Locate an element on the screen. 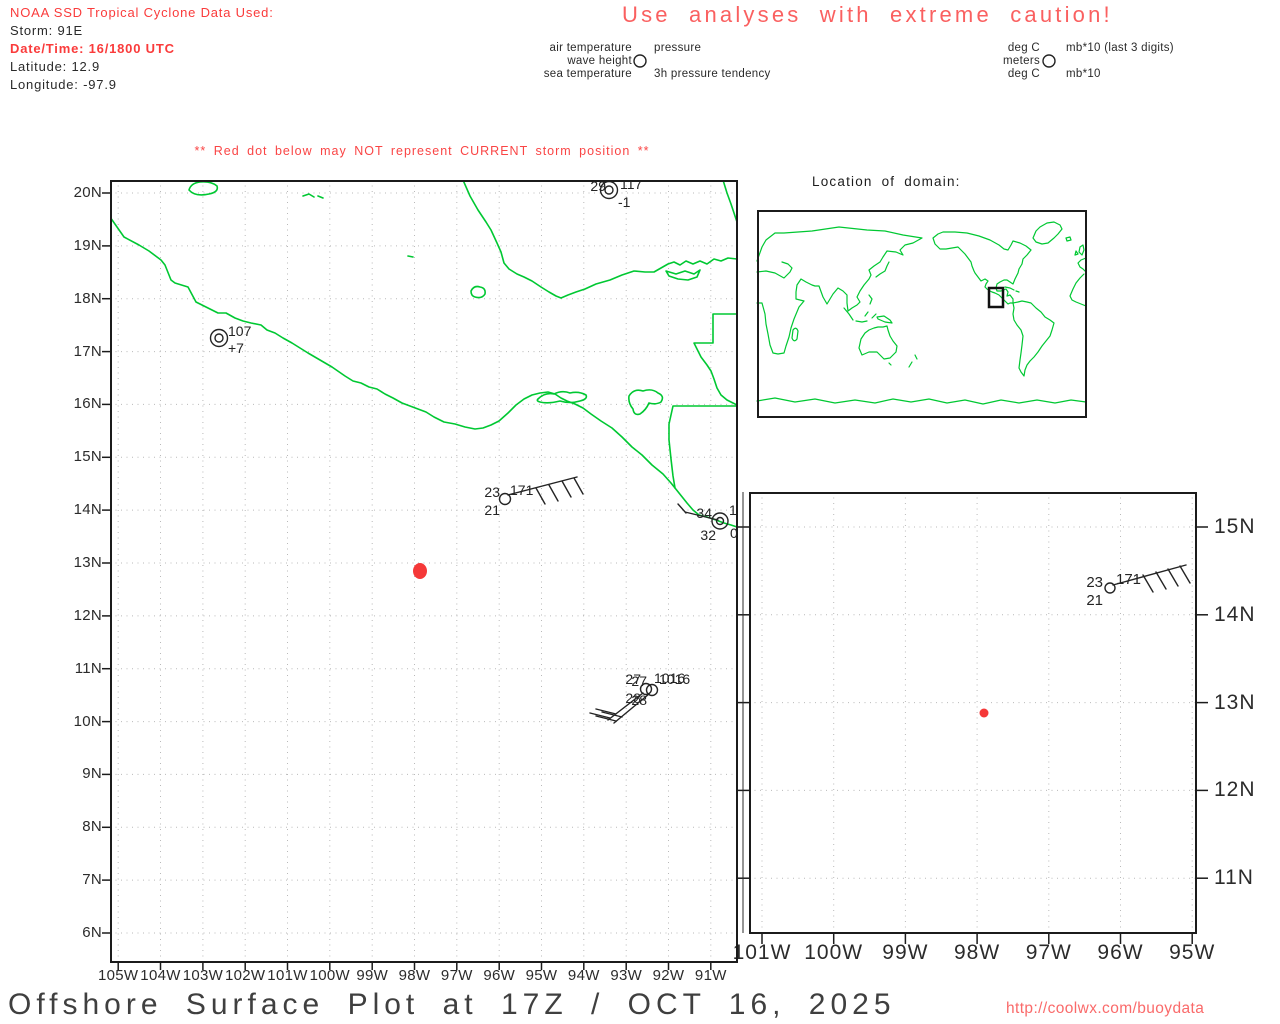 The width and height of the screenshot is (1280, 1024). main-y-label: 6N is located at coordinates (92, 932).